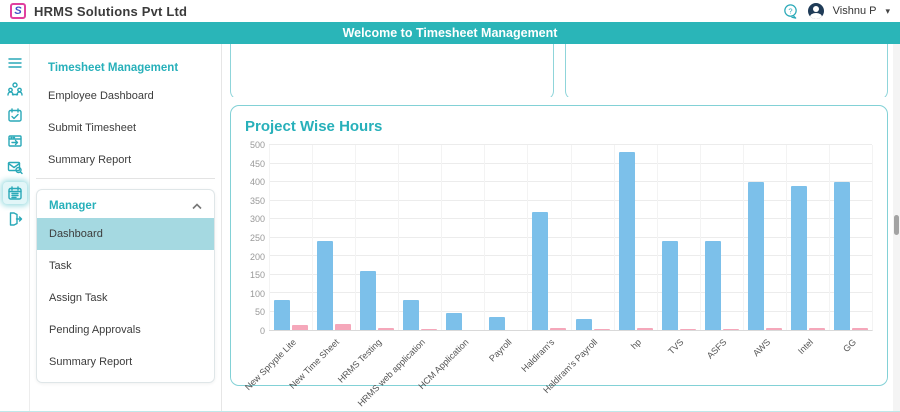 The image size is (900, 412). Describe the element at coordinates (15, 63) in the screenshot. I see `menu-icon` at that location.